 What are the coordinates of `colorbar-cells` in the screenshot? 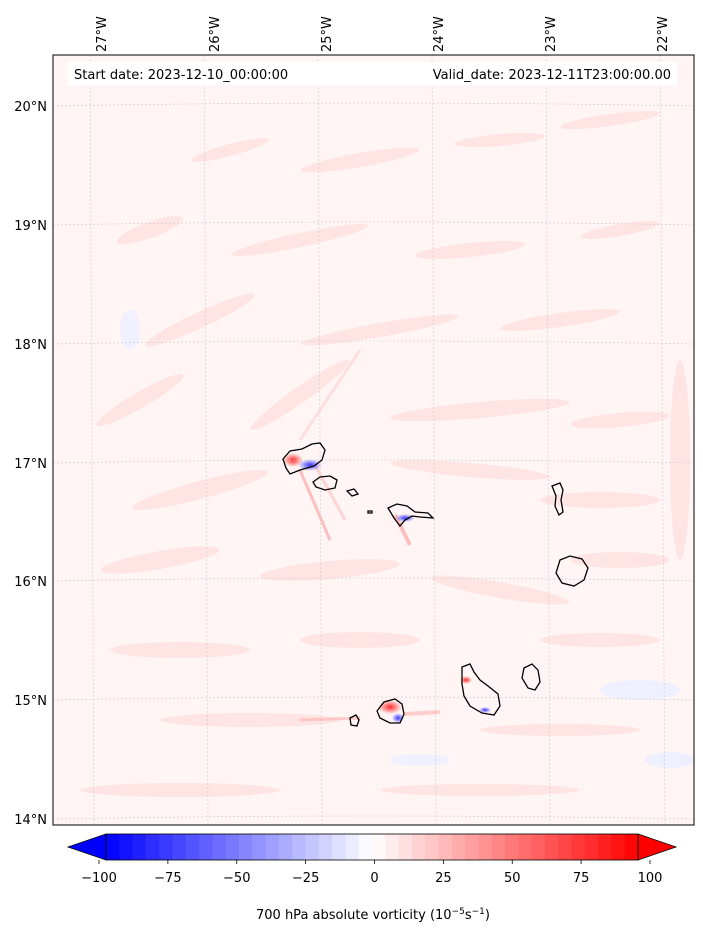 It's located at (372, 847).